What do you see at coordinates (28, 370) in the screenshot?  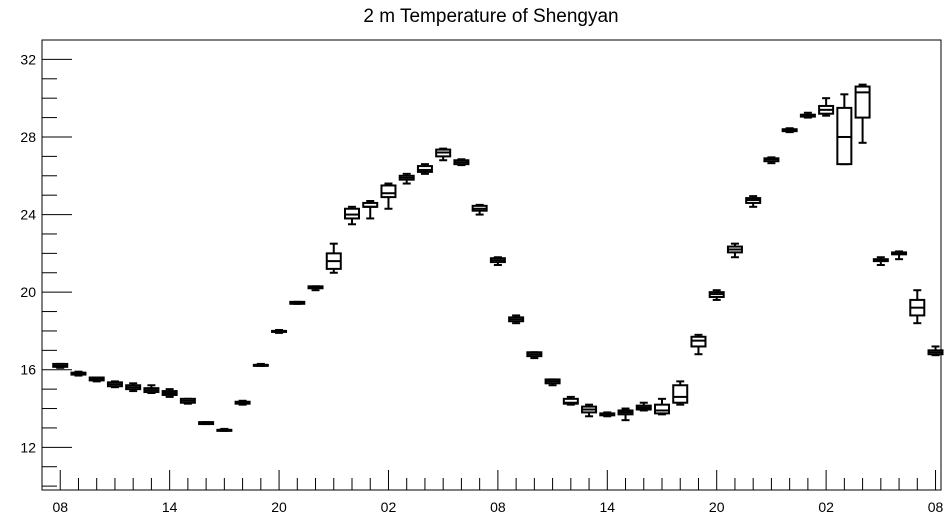 I see `y-tick-label: 16` at bounding box center [28, 370].